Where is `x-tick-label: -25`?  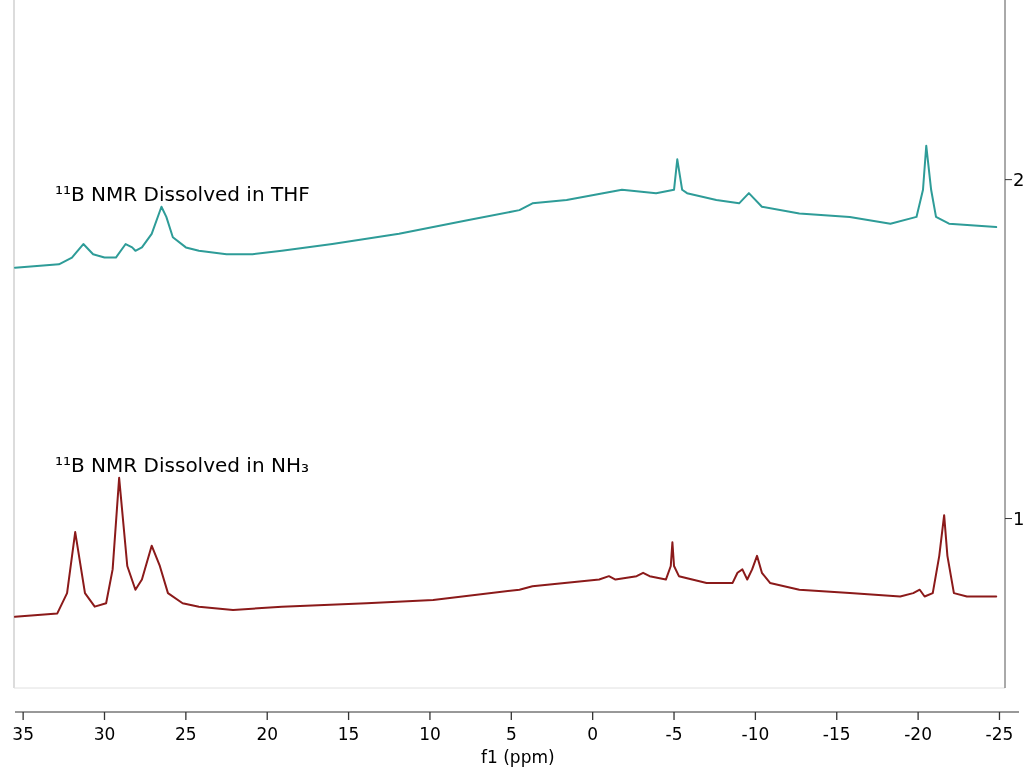
x-tick-label: -25 is located at coordinates (999, 734).